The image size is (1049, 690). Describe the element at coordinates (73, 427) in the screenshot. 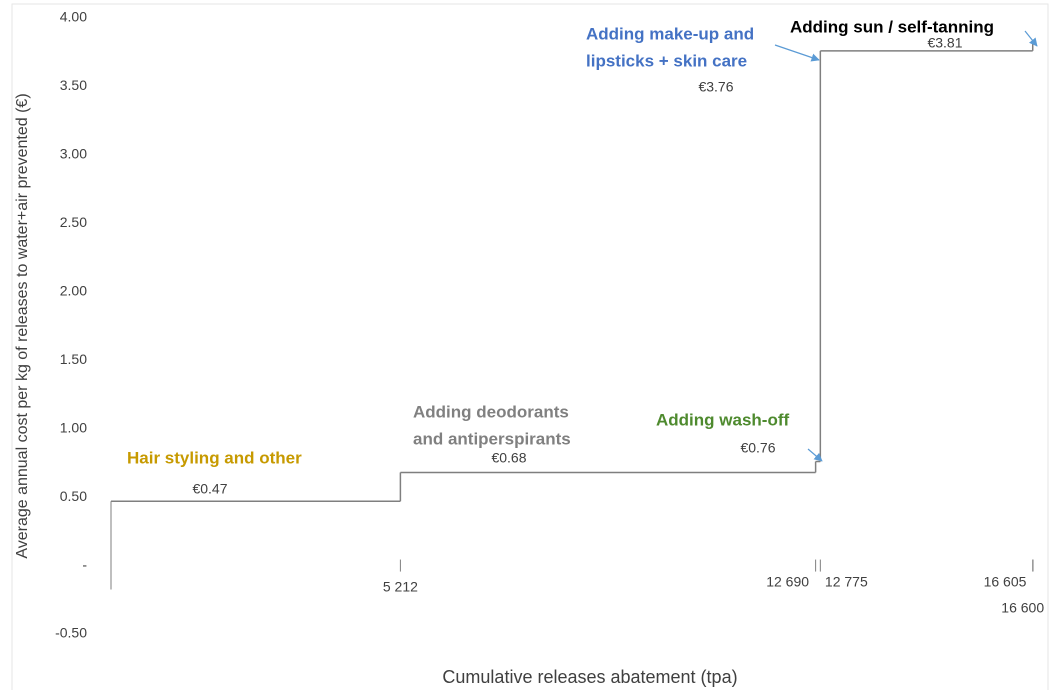

I see `y-tick-label: 1.00` at that location.